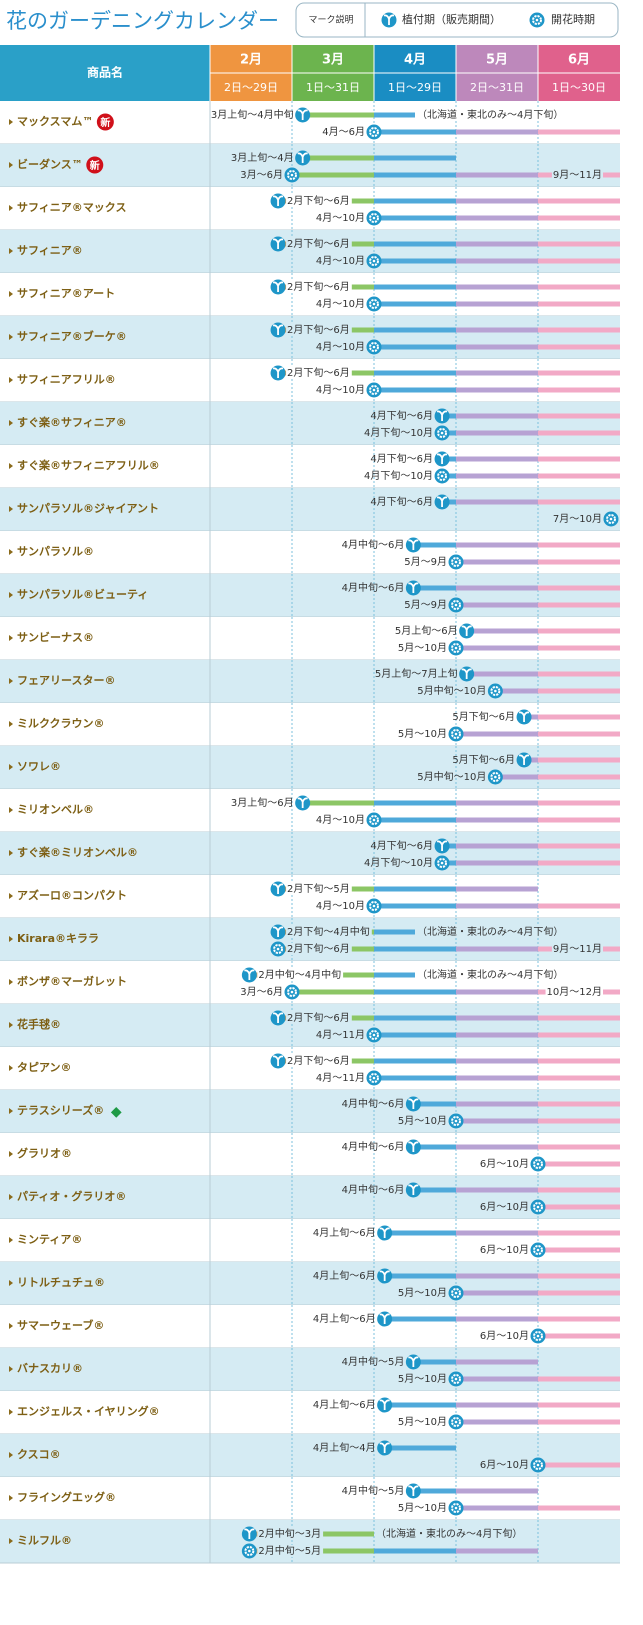  I want to click on label-bg, so click(290, 1534).